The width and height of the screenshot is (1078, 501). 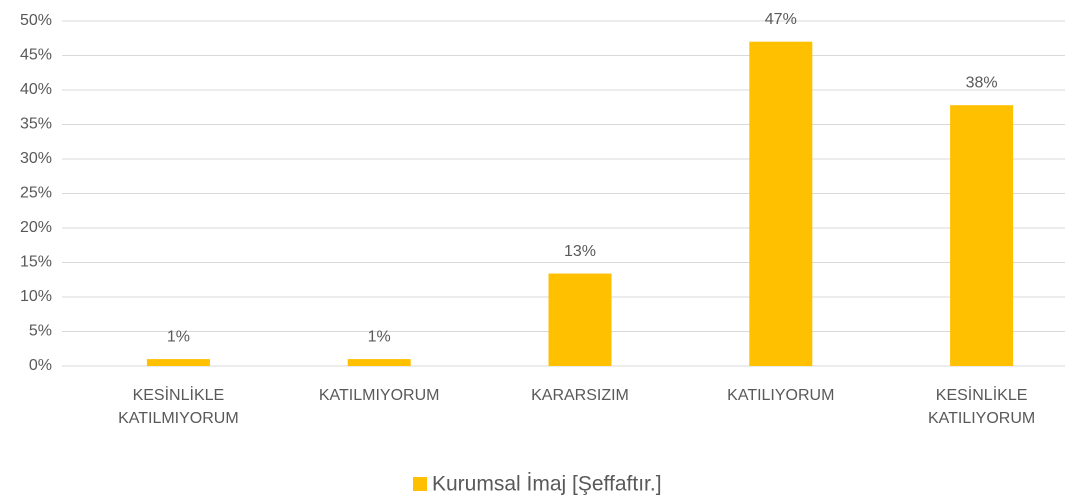 What do you see at coordinates (36, 55) in the screenshot?
I see `y-tick-label: 45%` at bounding box center [36, 55].